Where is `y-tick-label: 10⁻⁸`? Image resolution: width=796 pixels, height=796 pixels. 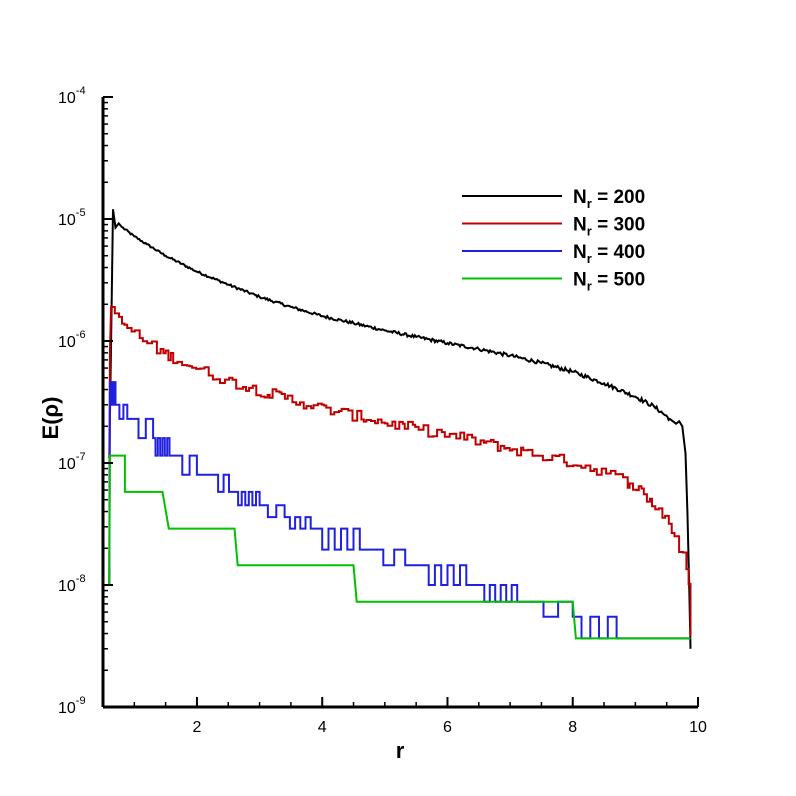
y-tick-label: 10⁻⁸ is located at coordinates (72, 584).